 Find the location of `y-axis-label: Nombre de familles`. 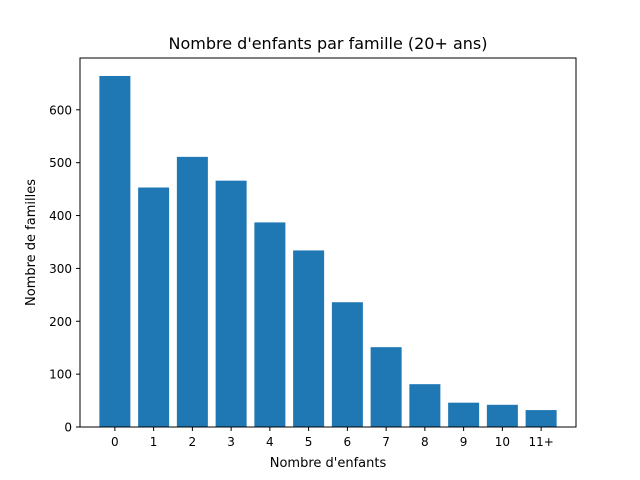

y-axis-label: Nombre de familles is located at coordinates (31, 242).